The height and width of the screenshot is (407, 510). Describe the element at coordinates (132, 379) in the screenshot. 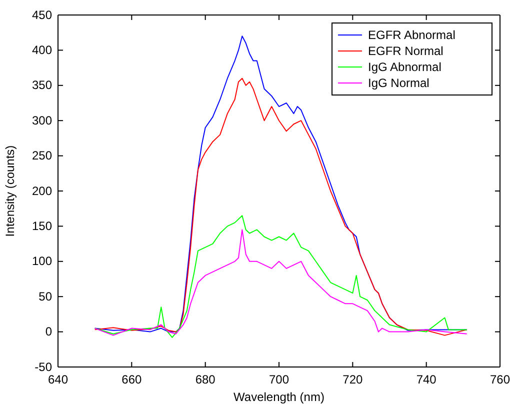

I see `x-tick-label: 660` at that location.